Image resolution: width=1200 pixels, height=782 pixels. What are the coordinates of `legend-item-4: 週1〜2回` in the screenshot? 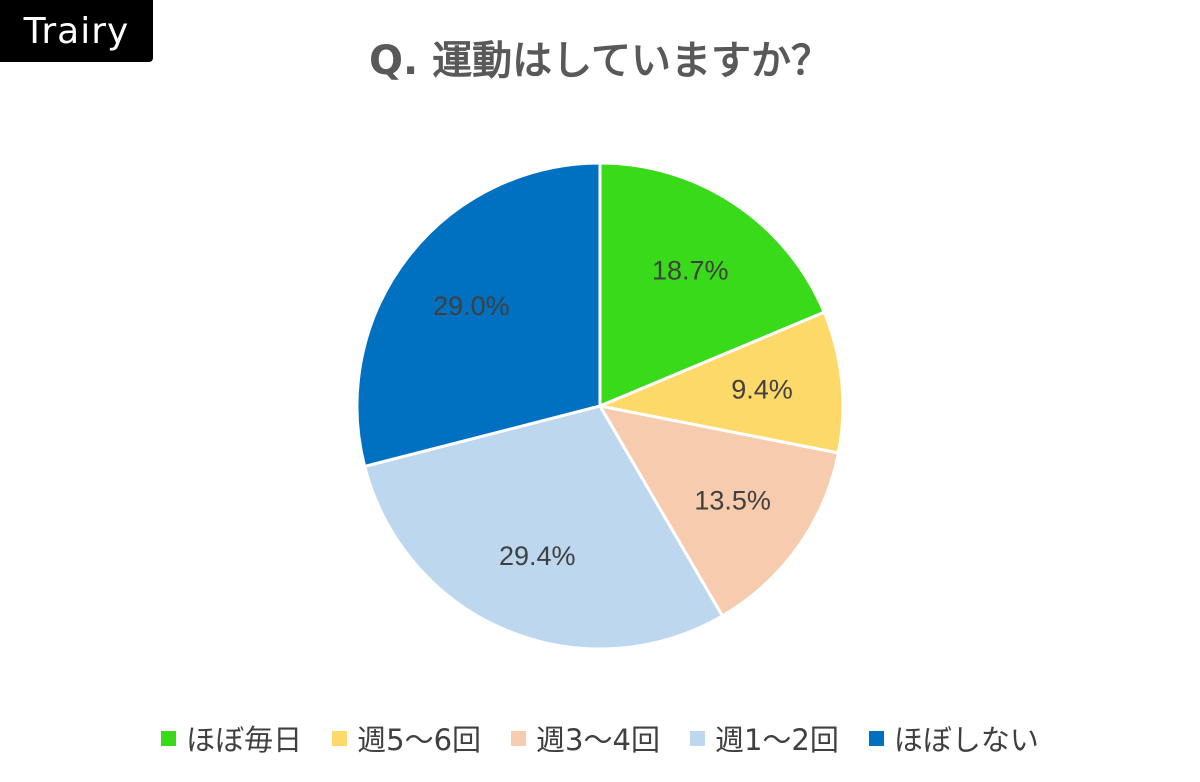 It's located at (764, 738).